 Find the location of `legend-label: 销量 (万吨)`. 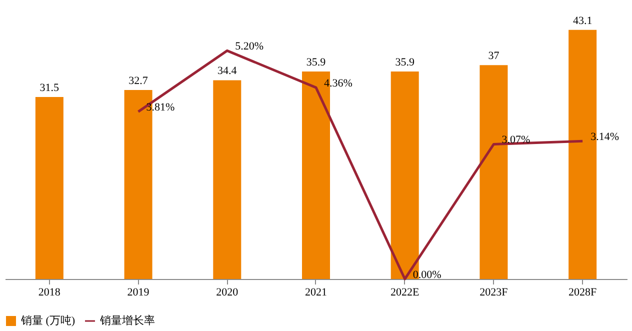

legend-label: 销量 (万吨) is located at coordinates (48, 320).